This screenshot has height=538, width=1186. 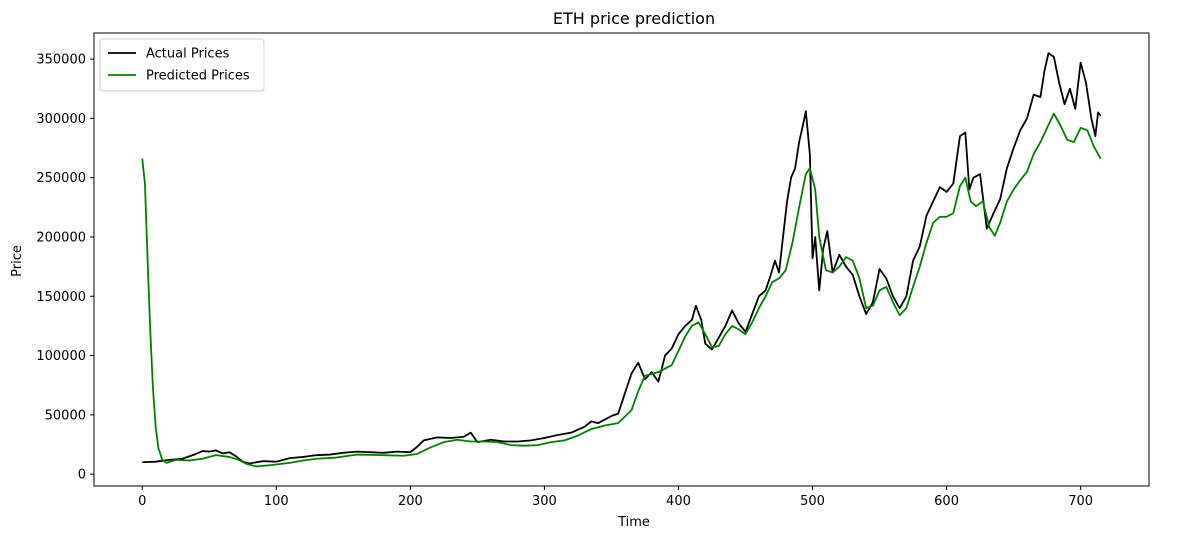 What do you see at coordinates (61, 237) in the screenshot?
I see `y-tick-label: 200000` at bounding box center [61, 237].